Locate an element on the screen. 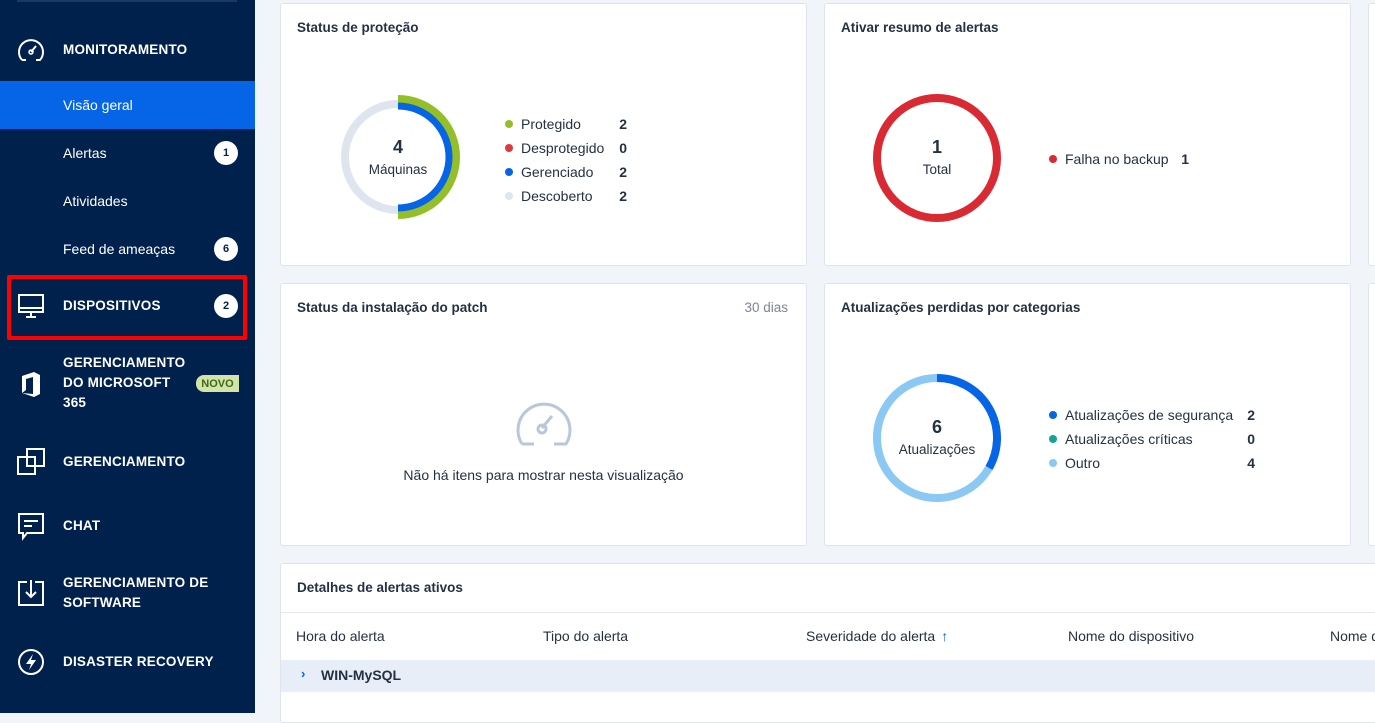 This screenshot has width=1375, height=723. nav-management: GERENCIAMENTO is located at coordinates (127, 462).